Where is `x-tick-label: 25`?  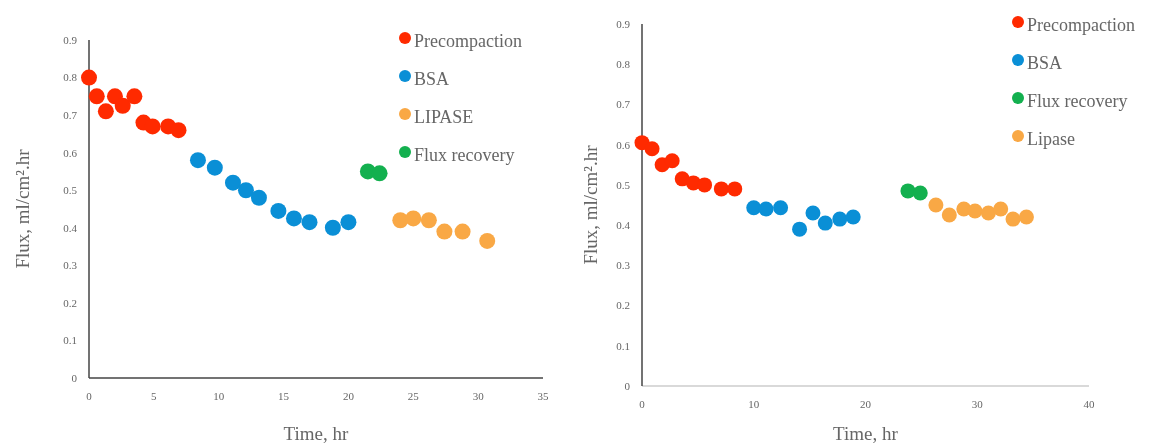 x-tick-label: 25 is located at coordinates (413, 396).